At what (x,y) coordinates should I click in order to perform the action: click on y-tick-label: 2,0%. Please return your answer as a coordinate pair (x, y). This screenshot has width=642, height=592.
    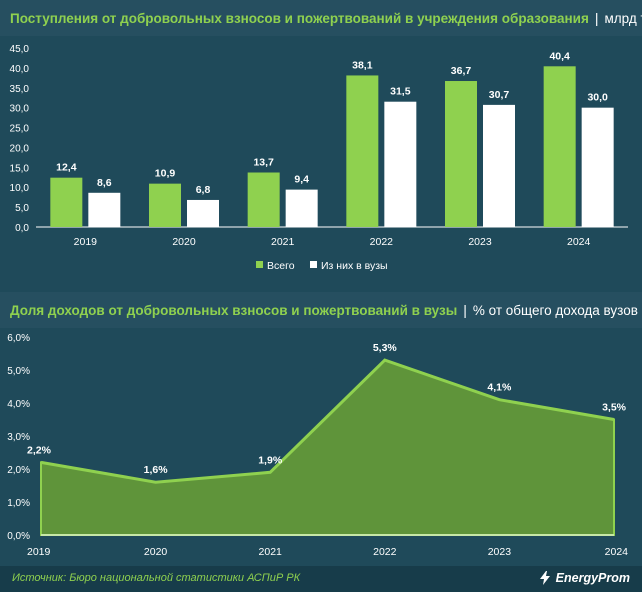
    Looking at the image, I should click on (18, 470).